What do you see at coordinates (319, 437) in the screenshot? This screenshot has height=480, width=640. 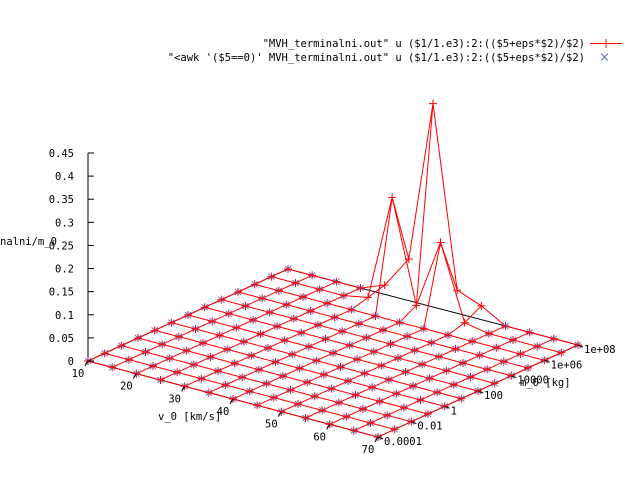 I see `x-tick-label: 60` at bounding box center [319, 437].